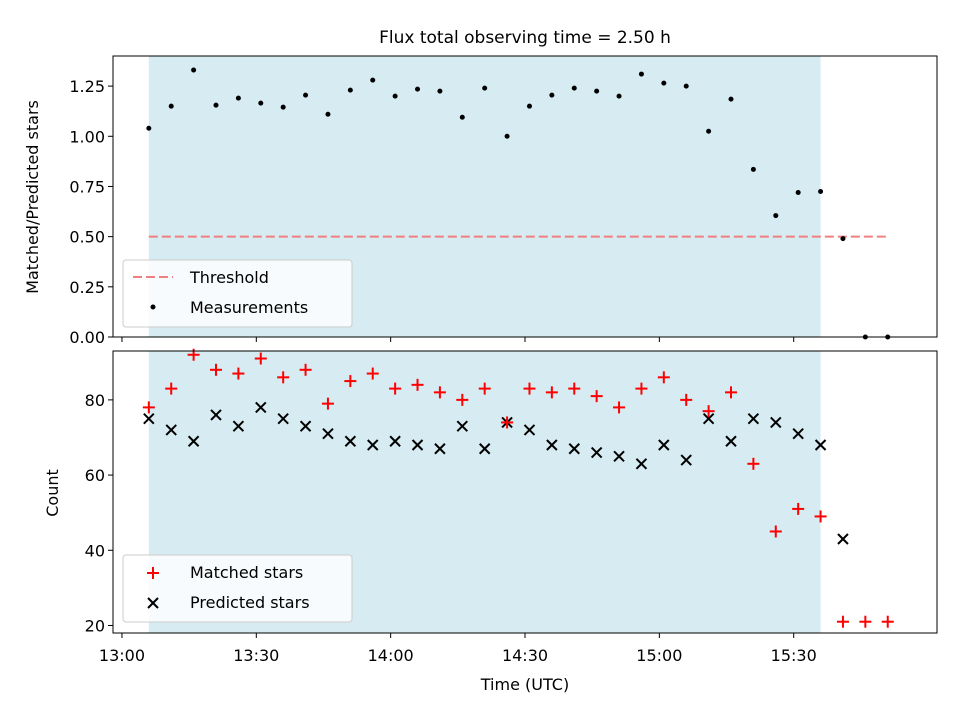 The image size is (960, 720). Describe the element at coordinates (256, 655) in the screenshot. I see `x-tick-label: 13:30` at that location.